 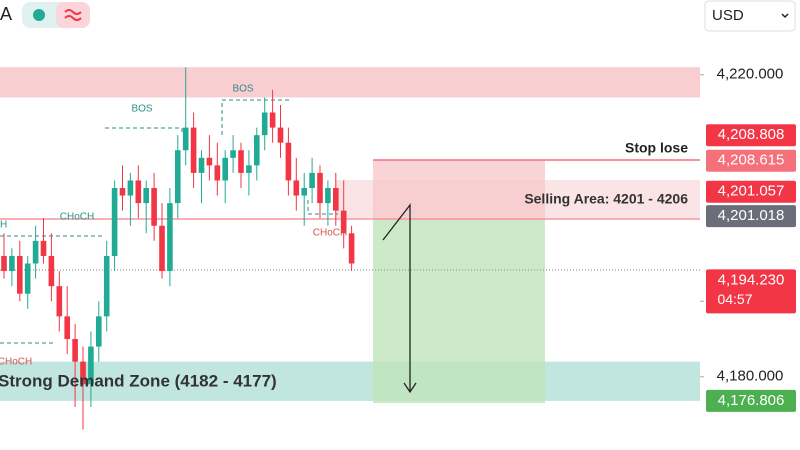 I want to click on arrow, so click(x=399, y=298).